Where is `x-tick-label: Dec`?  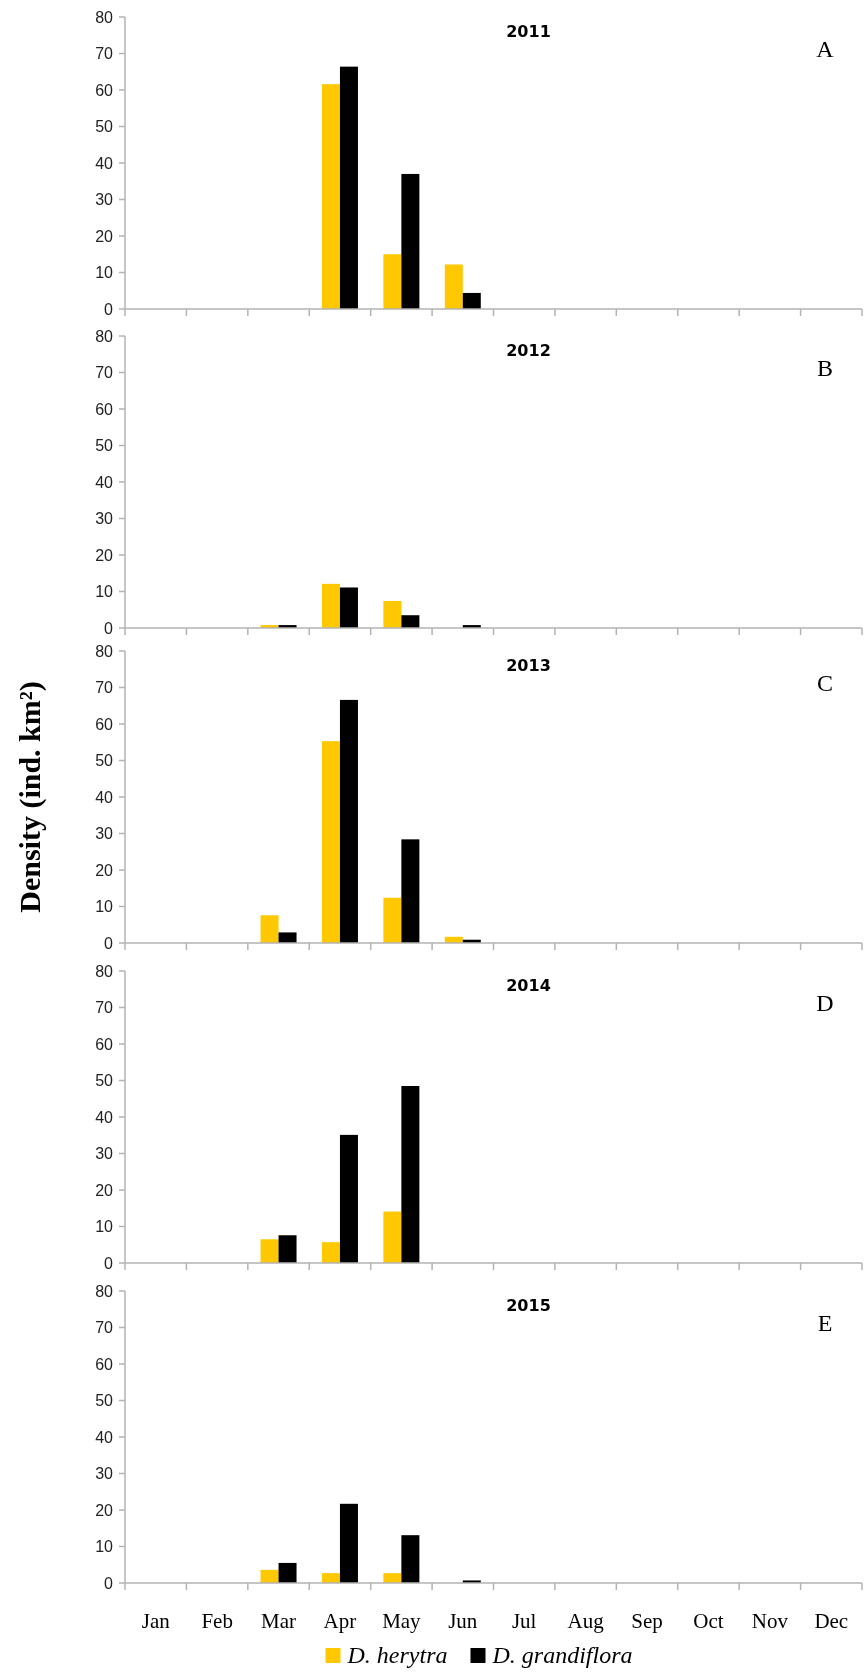 x-tick-label: Dec is located at coordinates (831, 1621).